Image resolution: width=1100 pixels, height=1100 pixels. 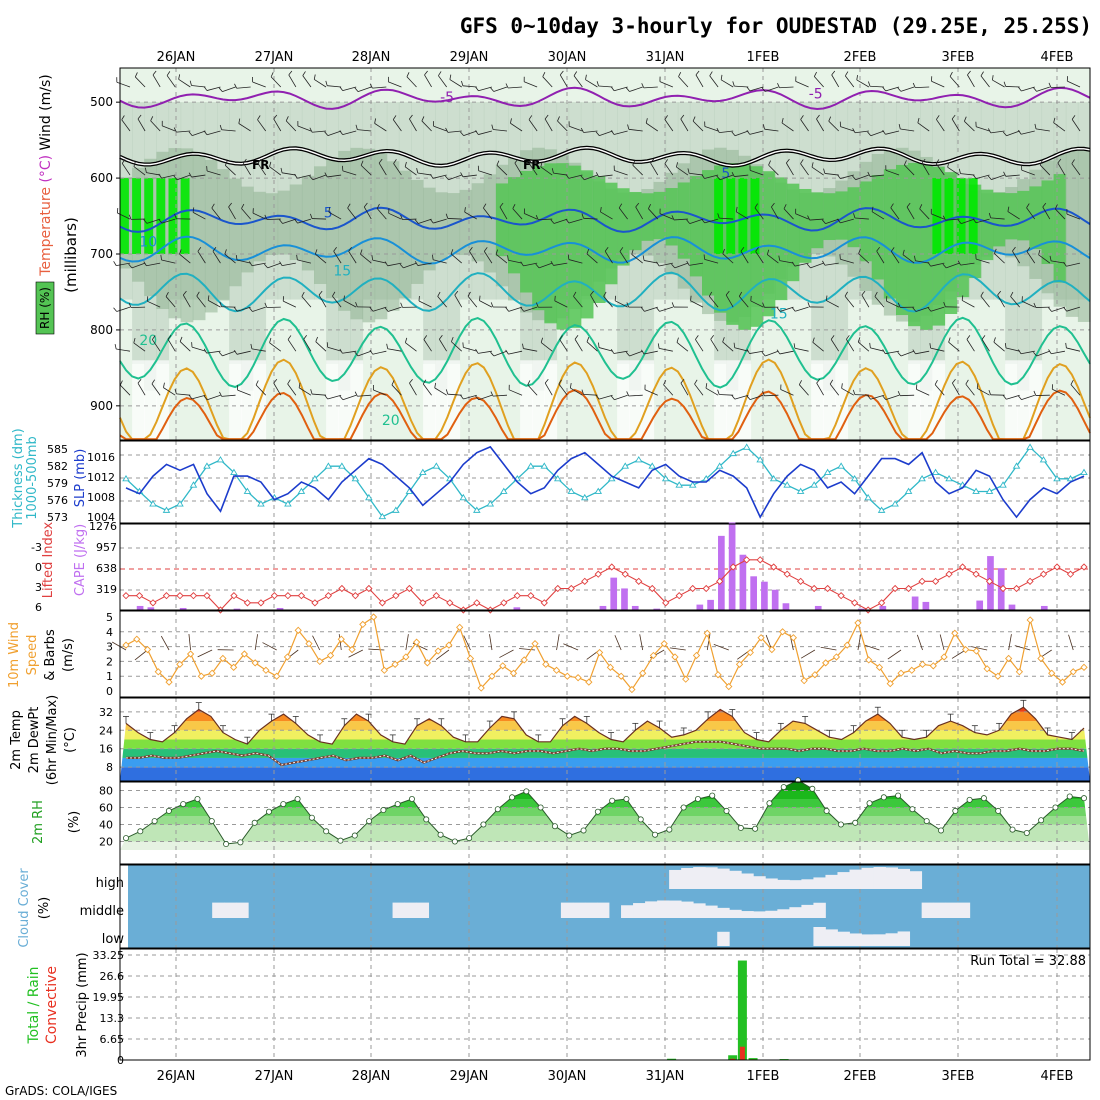 I want to click on rh-band-dark, so click(x=296, y=222).